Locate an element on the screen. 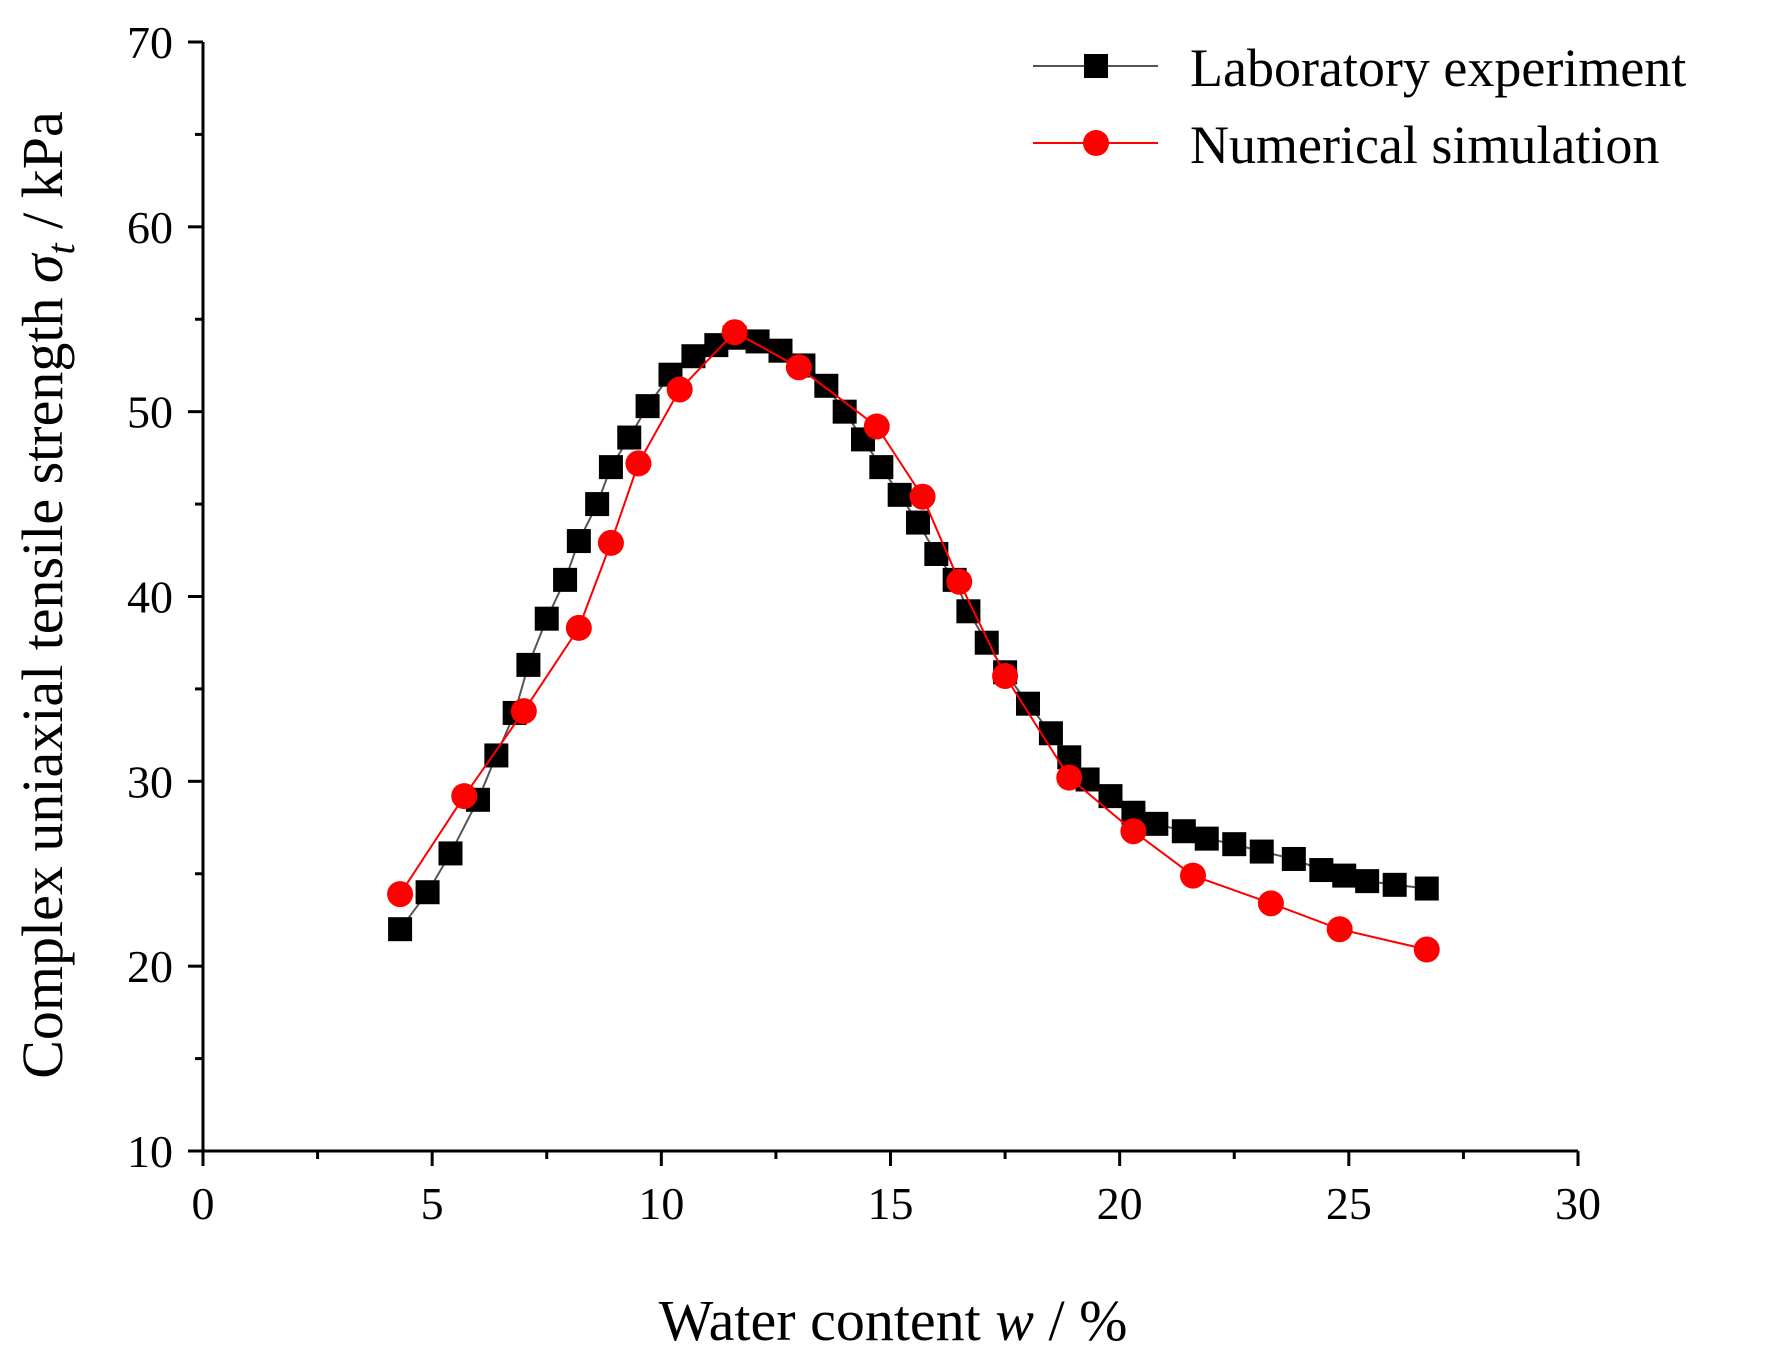 This screenshot has width=1778, height=1364. legend-label-numerical-simulation: Numerical simulation is located at coordinates (1424, 145).